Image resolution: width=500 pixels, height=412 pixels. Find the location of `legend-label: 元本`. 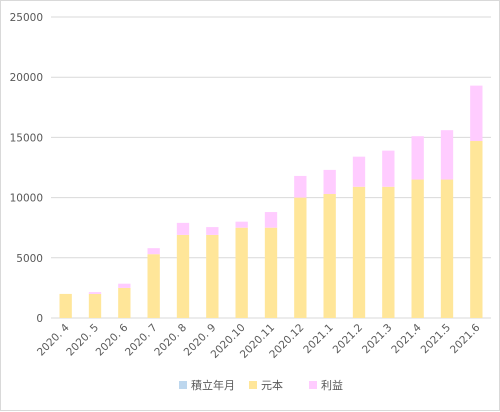

legend-label: 元本 is located at coordinates (272, 385).